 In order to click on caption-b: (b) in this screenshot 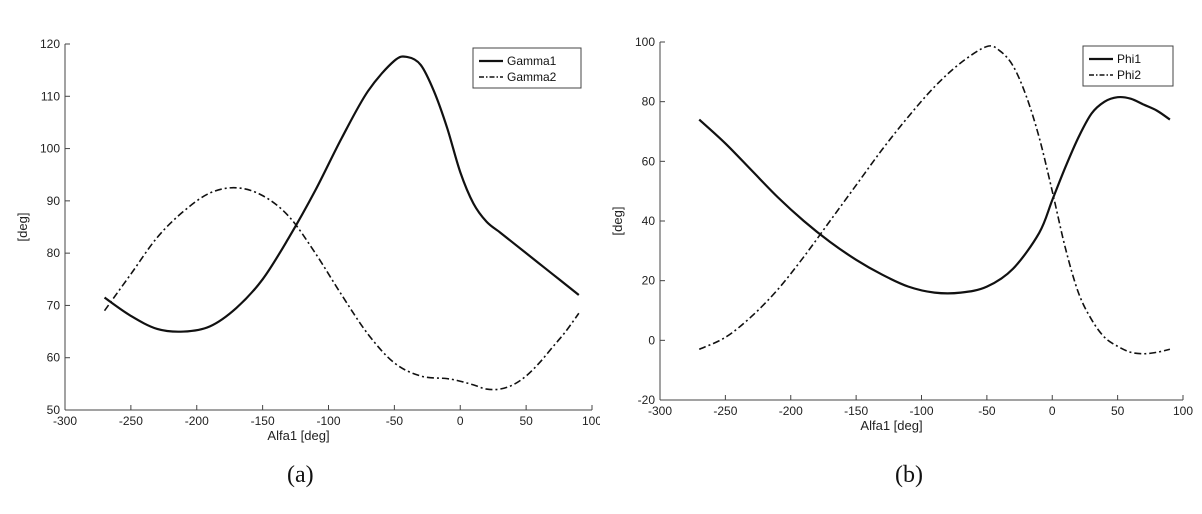, I will do `click(909, 475)`.